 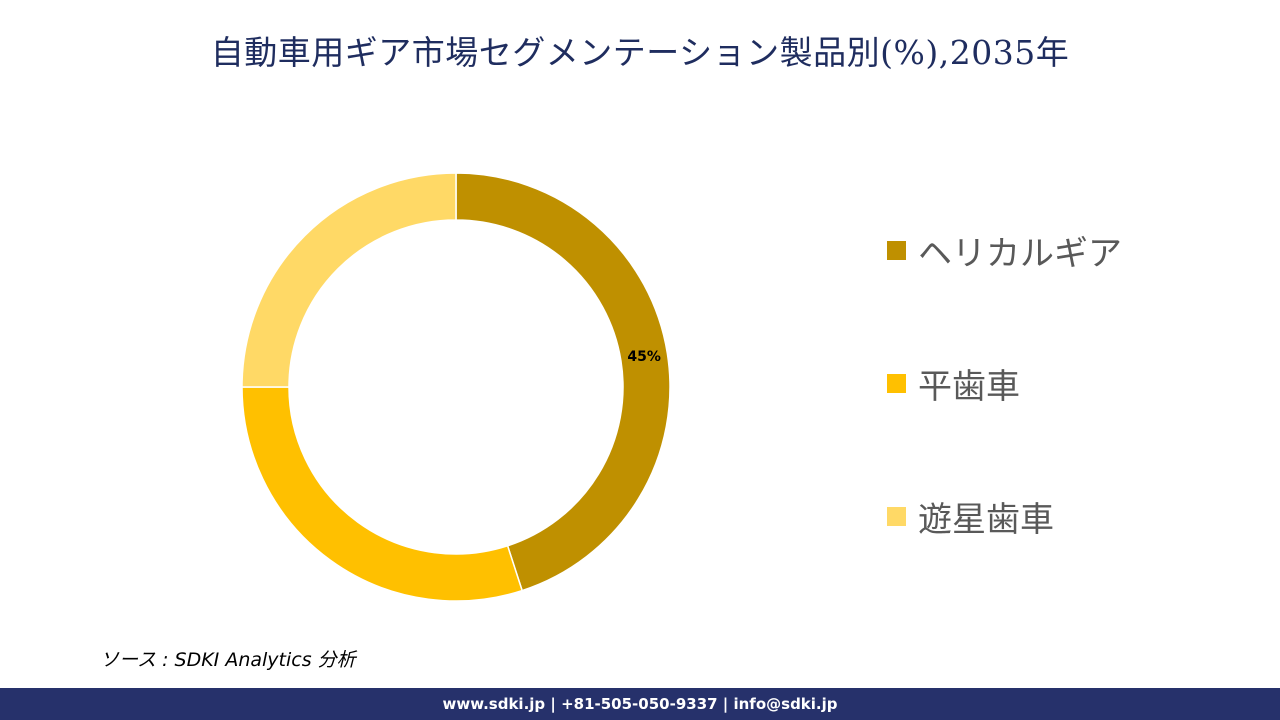 I want to click on slice-value-label-1: 45%, so click(x=644, y=357).